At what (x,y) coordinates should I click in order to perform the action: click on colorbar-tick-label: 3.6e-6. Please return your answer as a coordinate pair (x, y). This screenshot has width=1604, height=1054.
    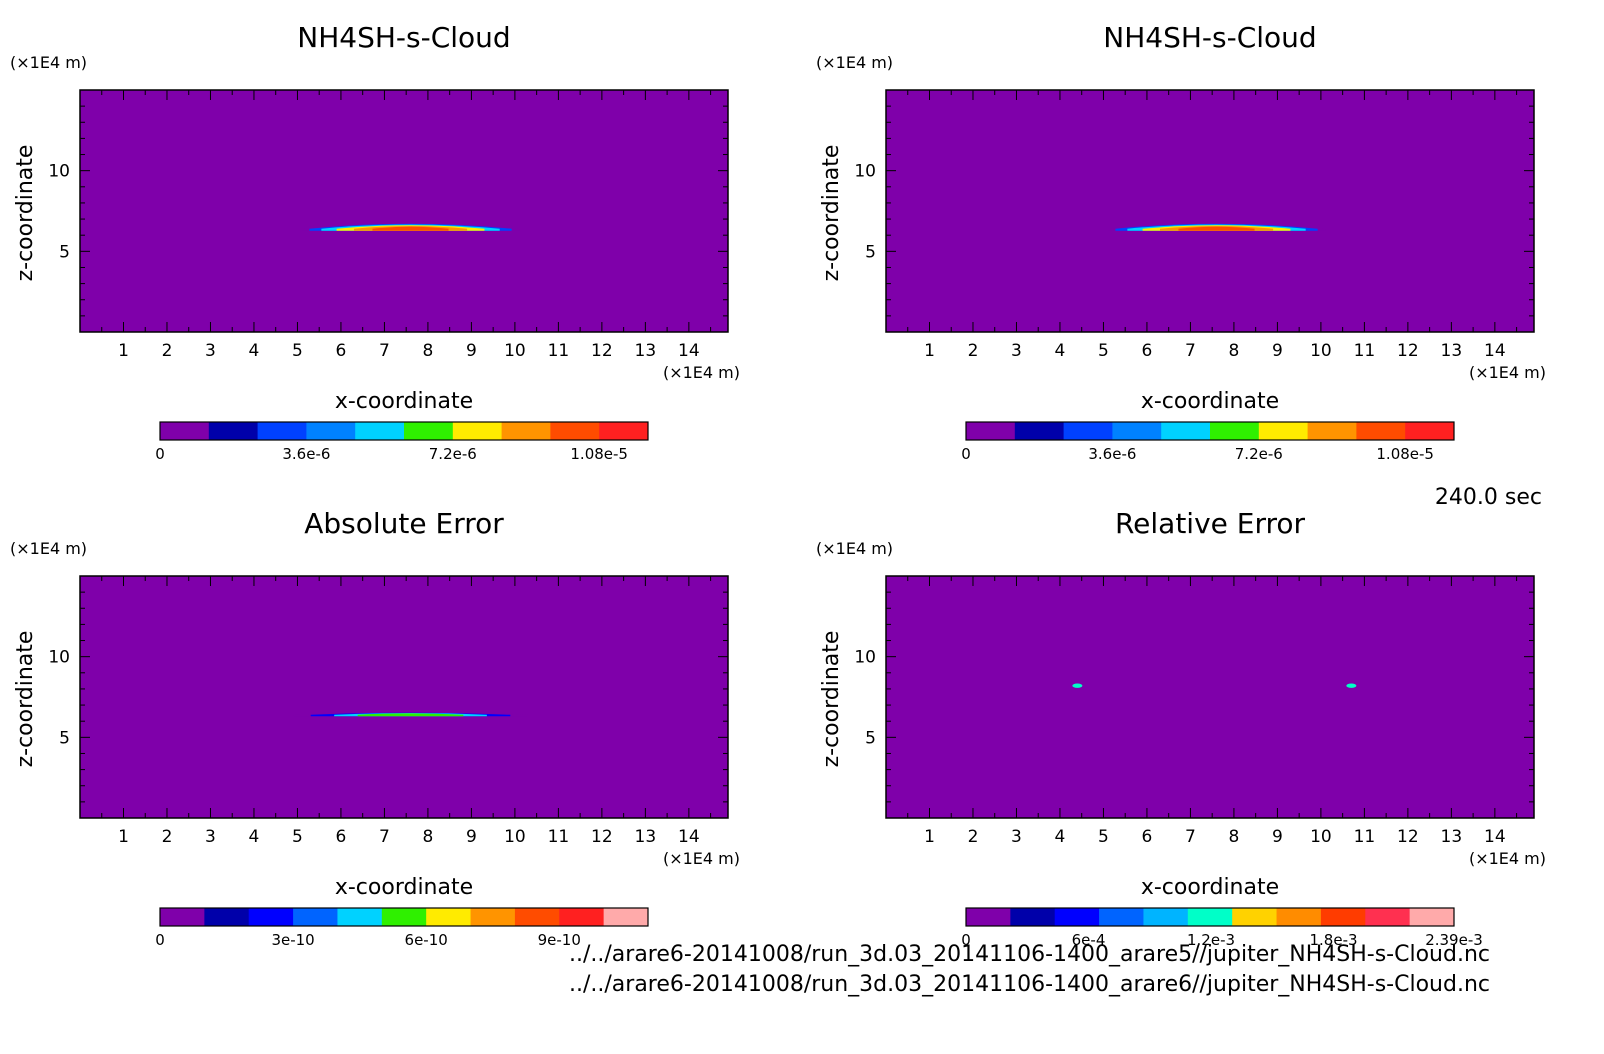
    Looking at the image, I should click on (1112, 454).